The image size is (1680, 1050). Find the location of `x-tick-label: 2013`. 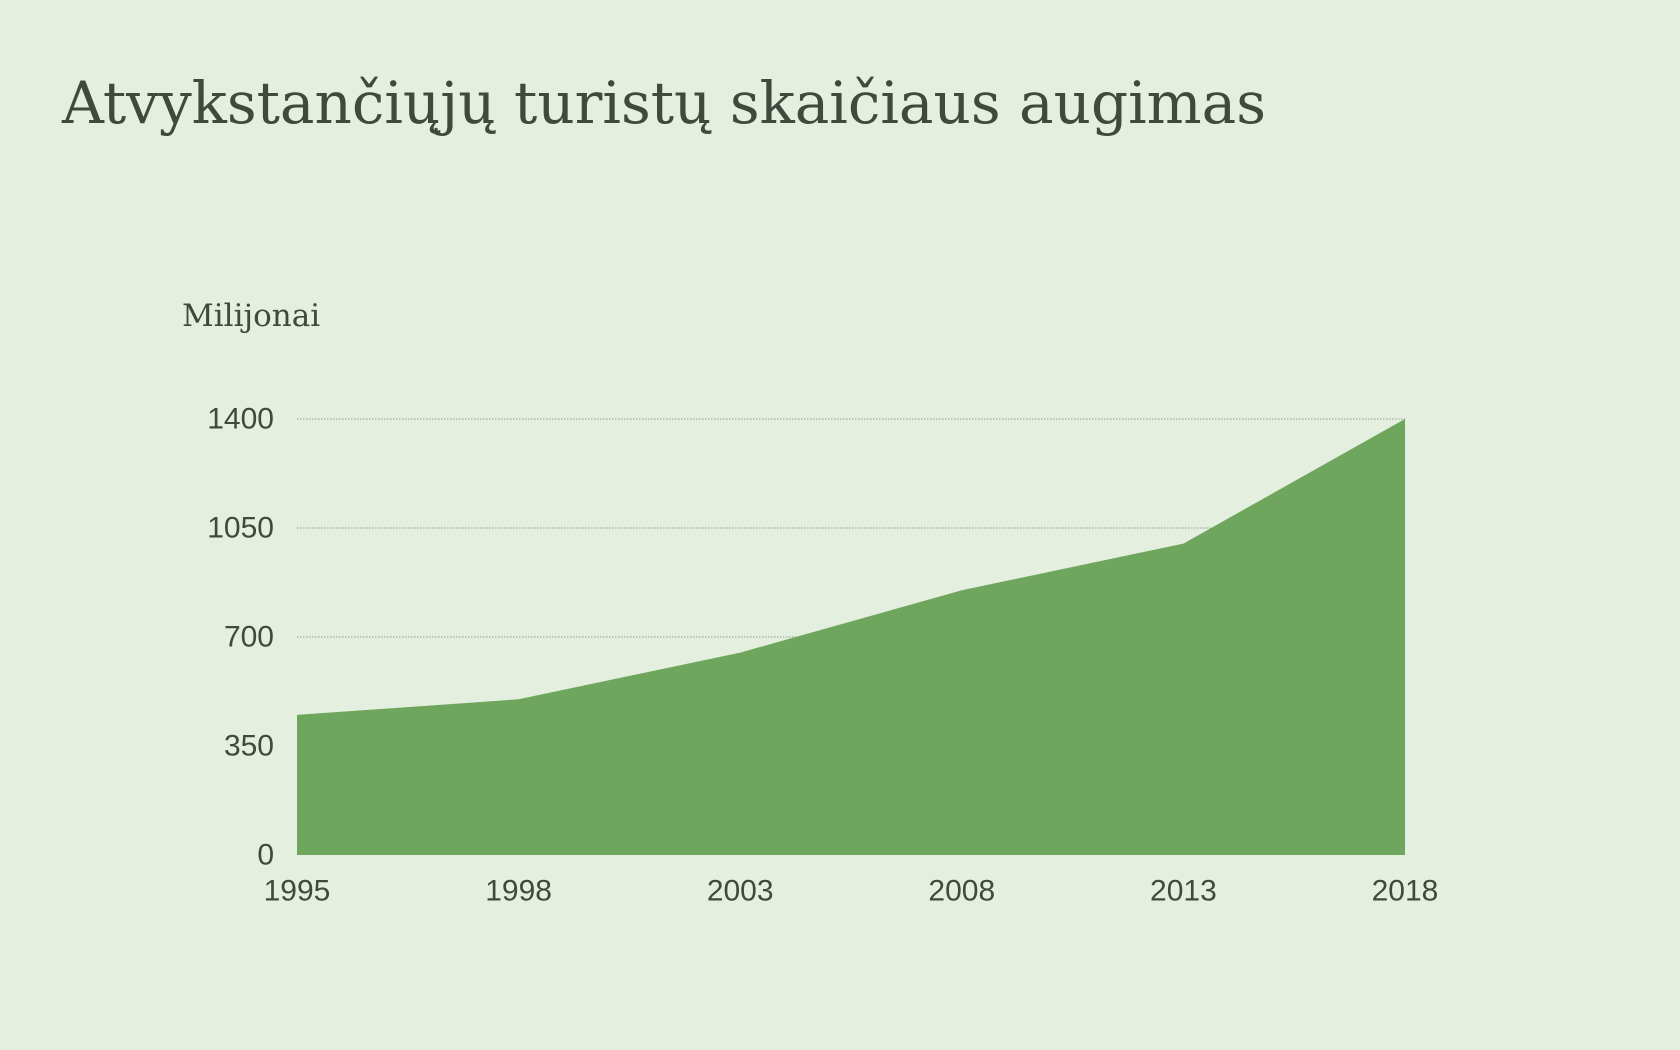

x-tick-label: 2013 is located at coordinates (1183, 891).